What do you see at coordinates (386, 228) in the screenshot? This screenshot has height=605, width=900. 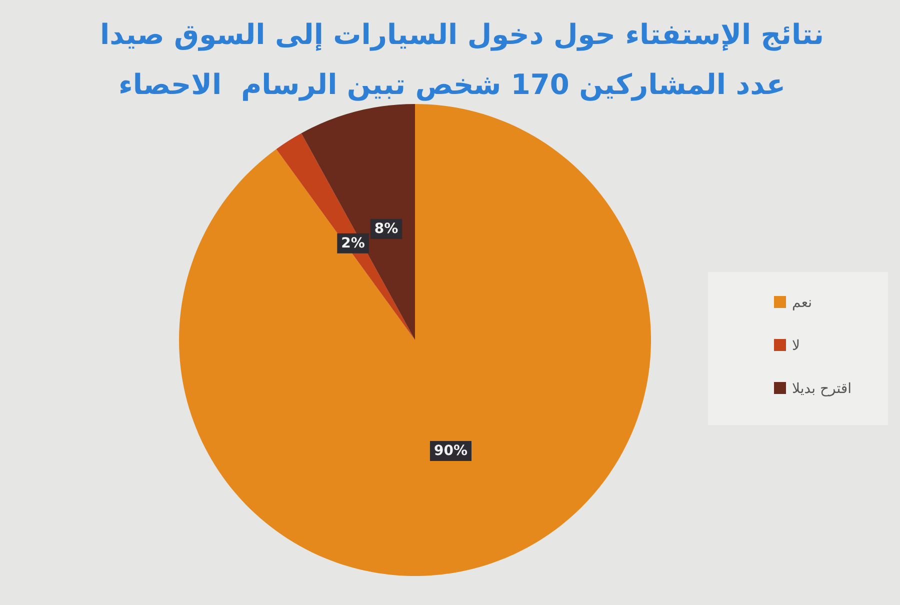 I see `data-label: 8%` at bounding box center [386, 228].